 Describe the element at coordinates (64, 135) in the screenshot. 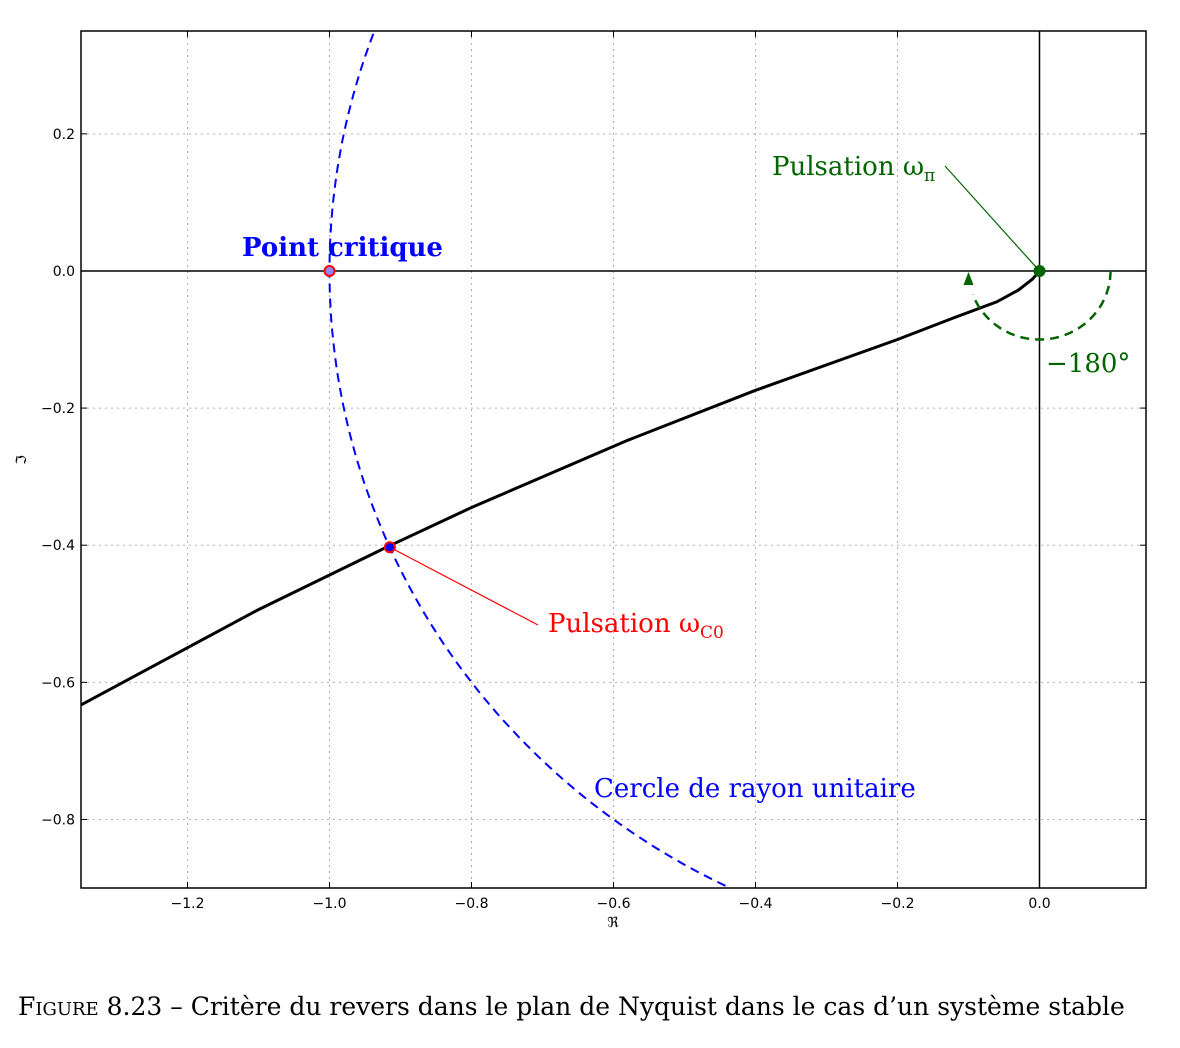

I see `y-tick-label: 0.2` at that location.